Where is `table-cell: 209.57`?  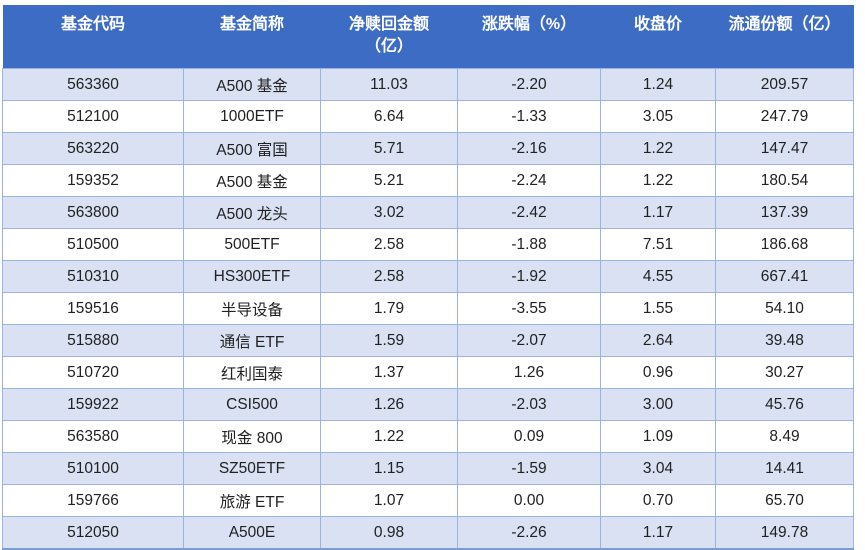 table-cell: 209.57 is located at coordinates (784, 84).